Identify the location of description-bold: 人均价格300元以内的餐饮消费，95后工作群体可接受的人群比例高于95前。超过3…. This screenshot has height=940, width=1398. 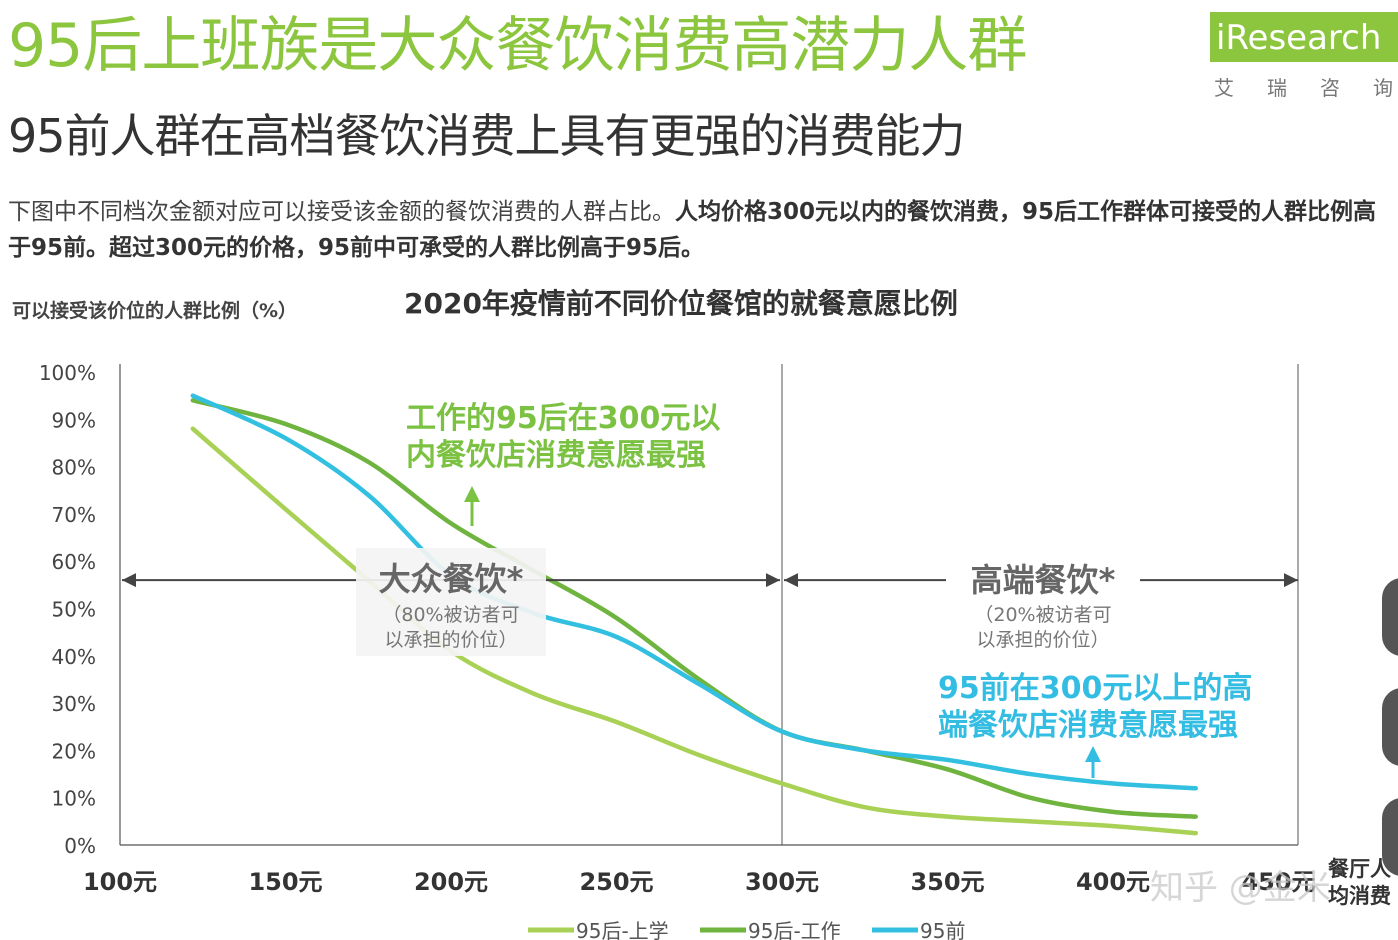
(692, 230).